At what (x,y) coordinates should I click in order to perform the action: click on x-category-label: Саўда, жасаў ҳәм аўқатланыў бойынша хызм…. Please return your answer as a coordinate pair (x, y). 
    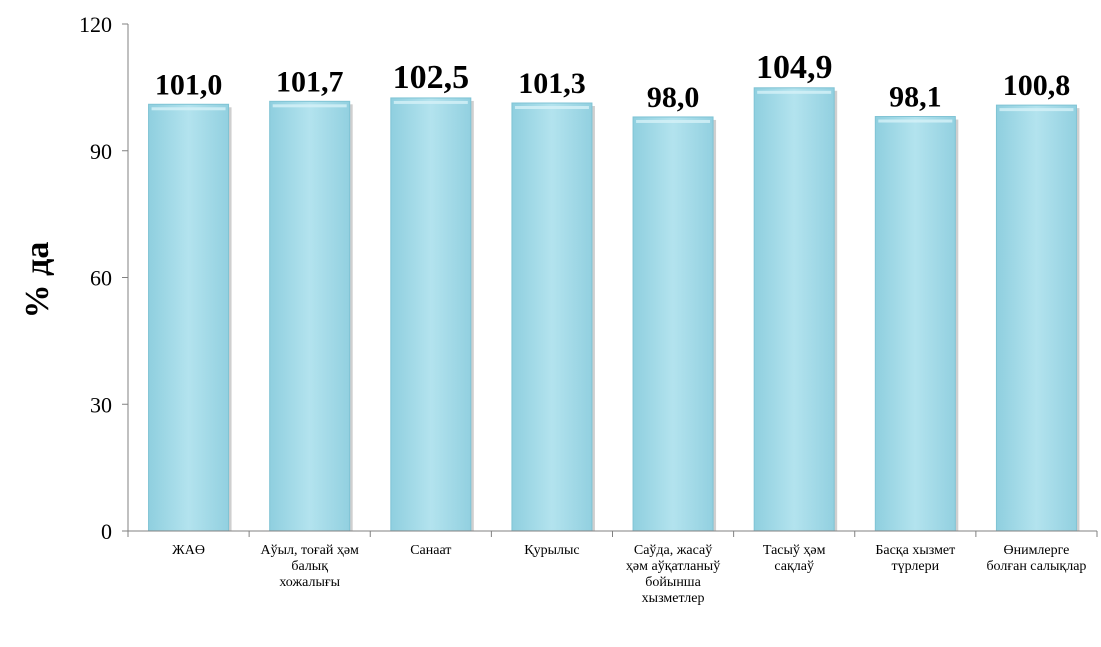
    Looking at the image, I should click on (673, 574).